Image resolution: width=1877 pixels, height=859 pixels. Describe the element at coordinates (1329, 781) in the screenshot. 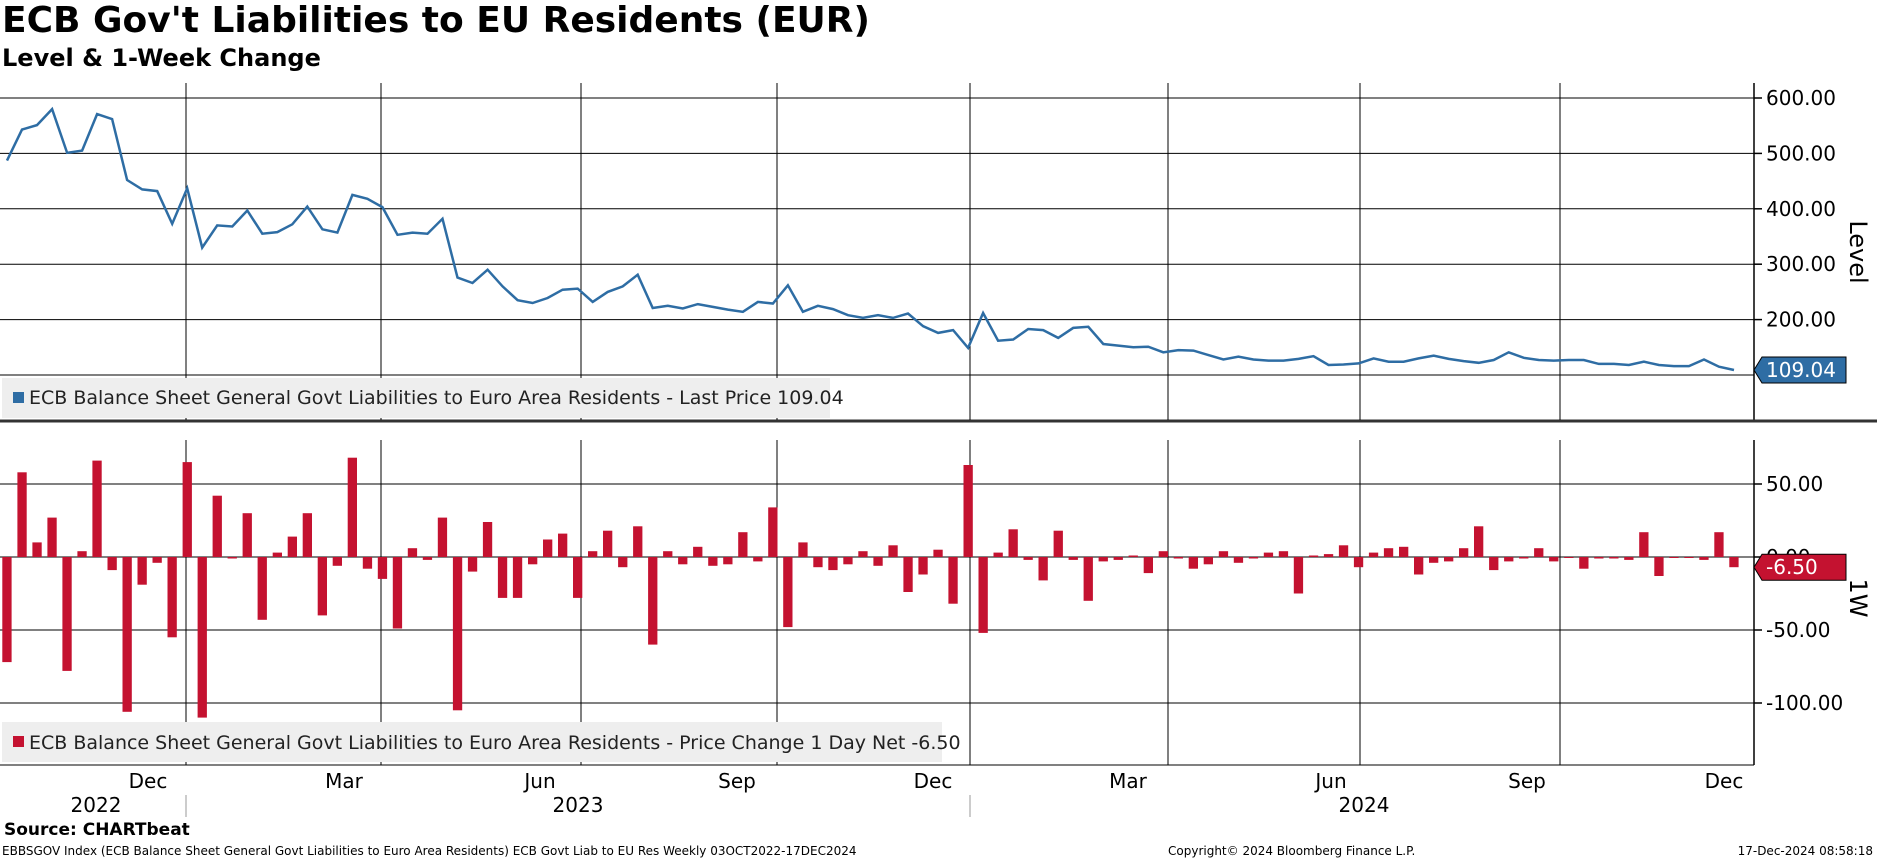

I see `x-month-label-6: Jun` at that location.